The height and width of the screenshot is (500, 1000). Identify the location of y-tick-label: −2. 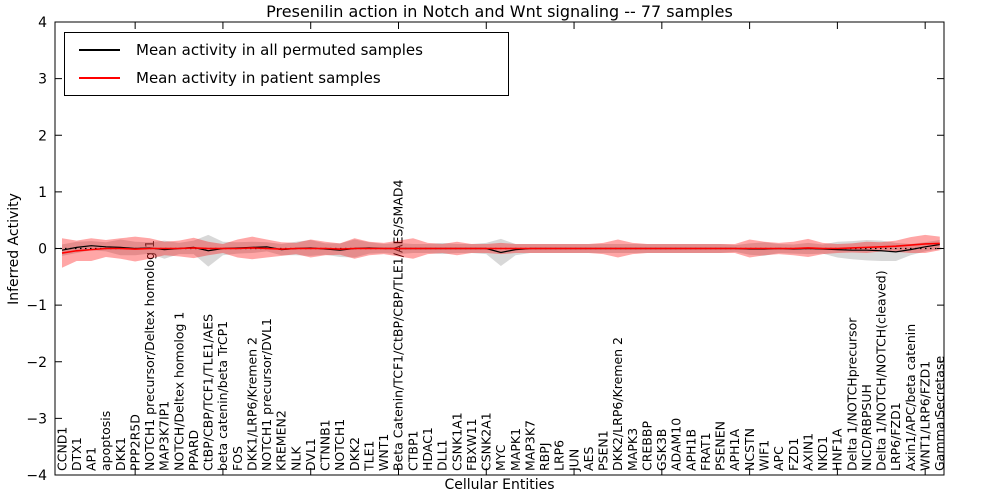
(36, 363).